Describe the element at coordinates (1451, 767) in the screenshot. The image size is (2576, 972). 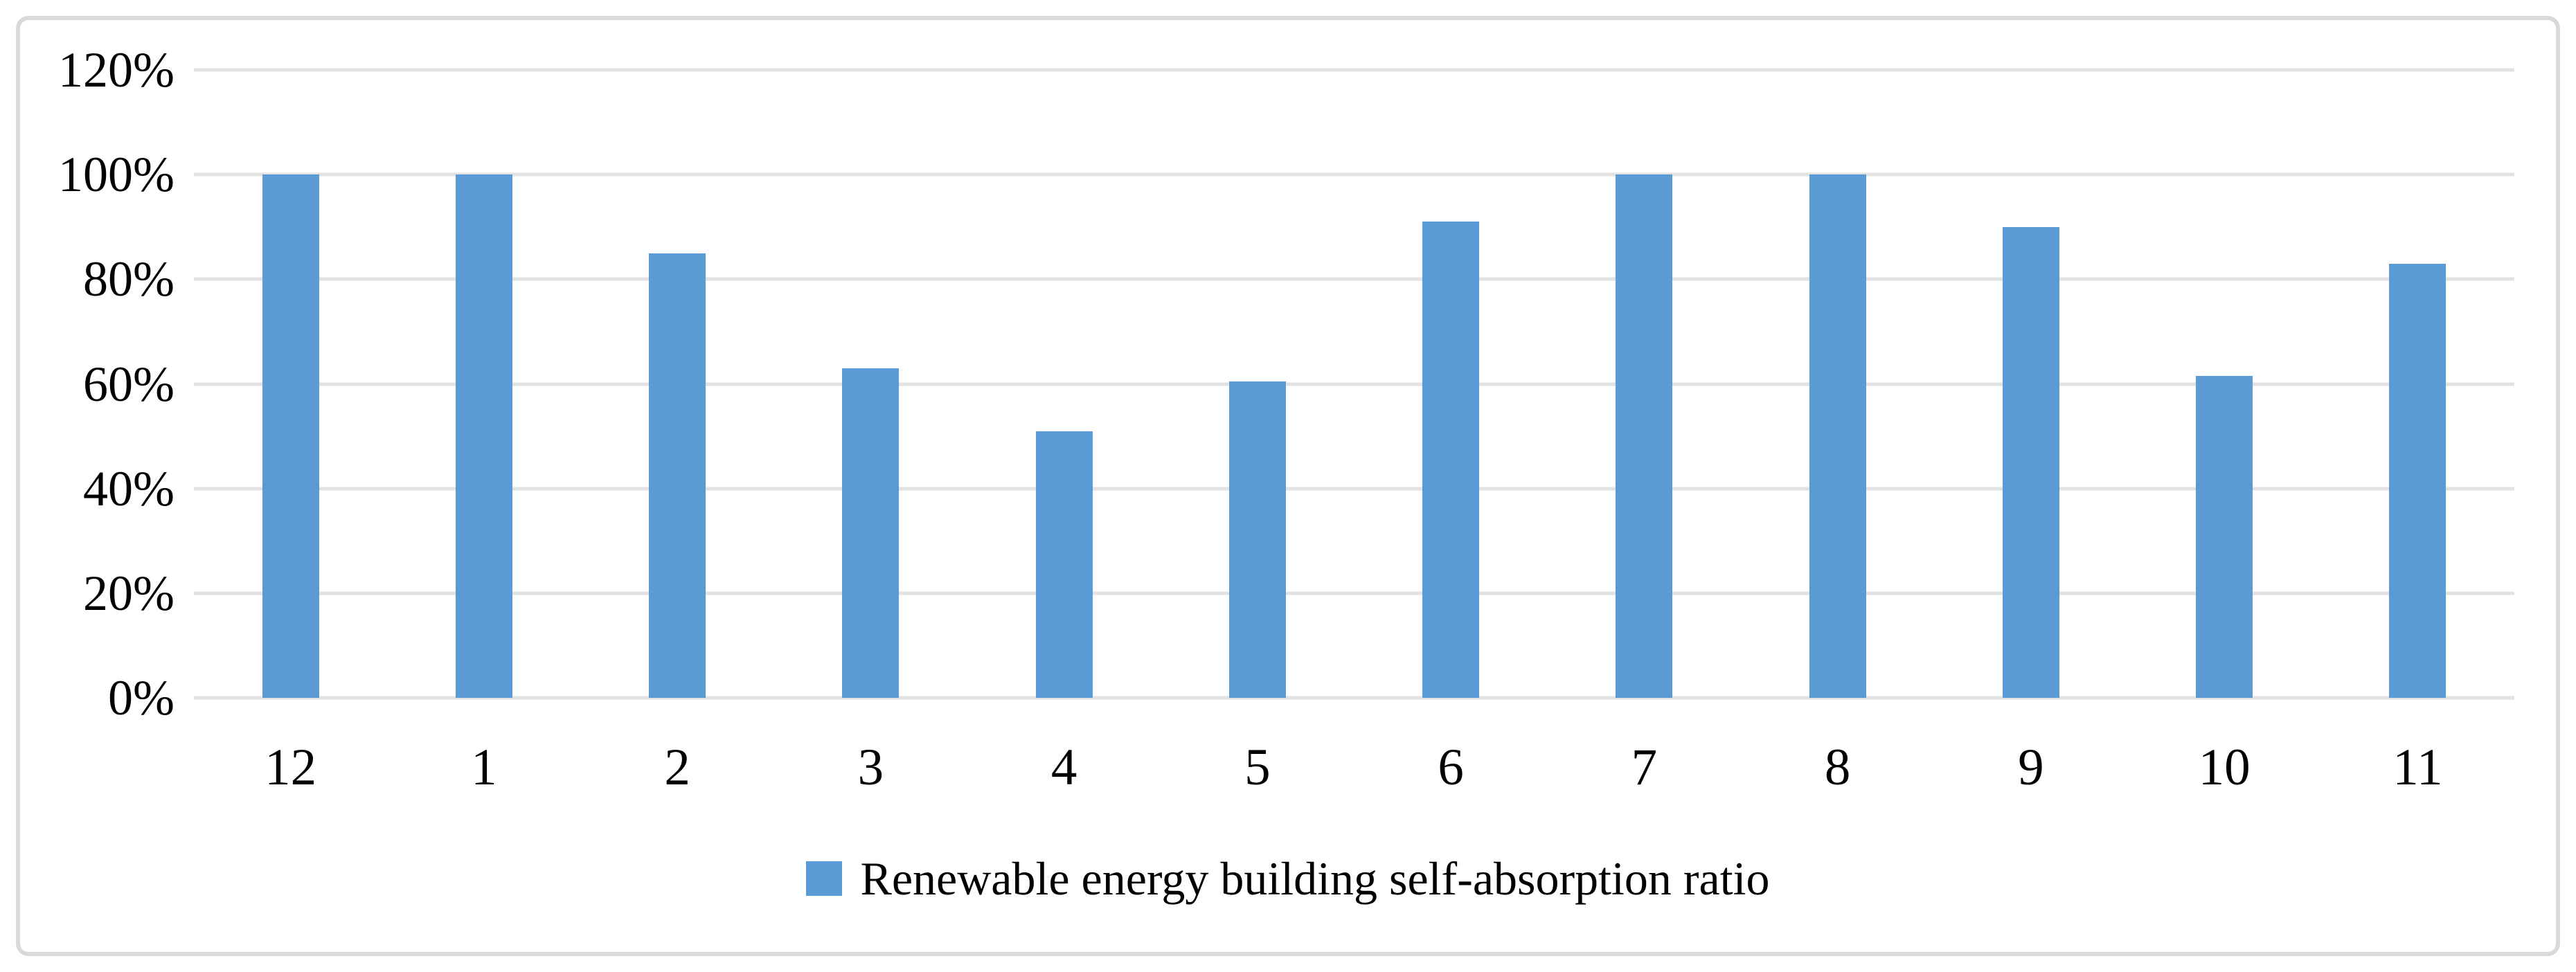
I see `x-tick-label-6: 6` at that location.